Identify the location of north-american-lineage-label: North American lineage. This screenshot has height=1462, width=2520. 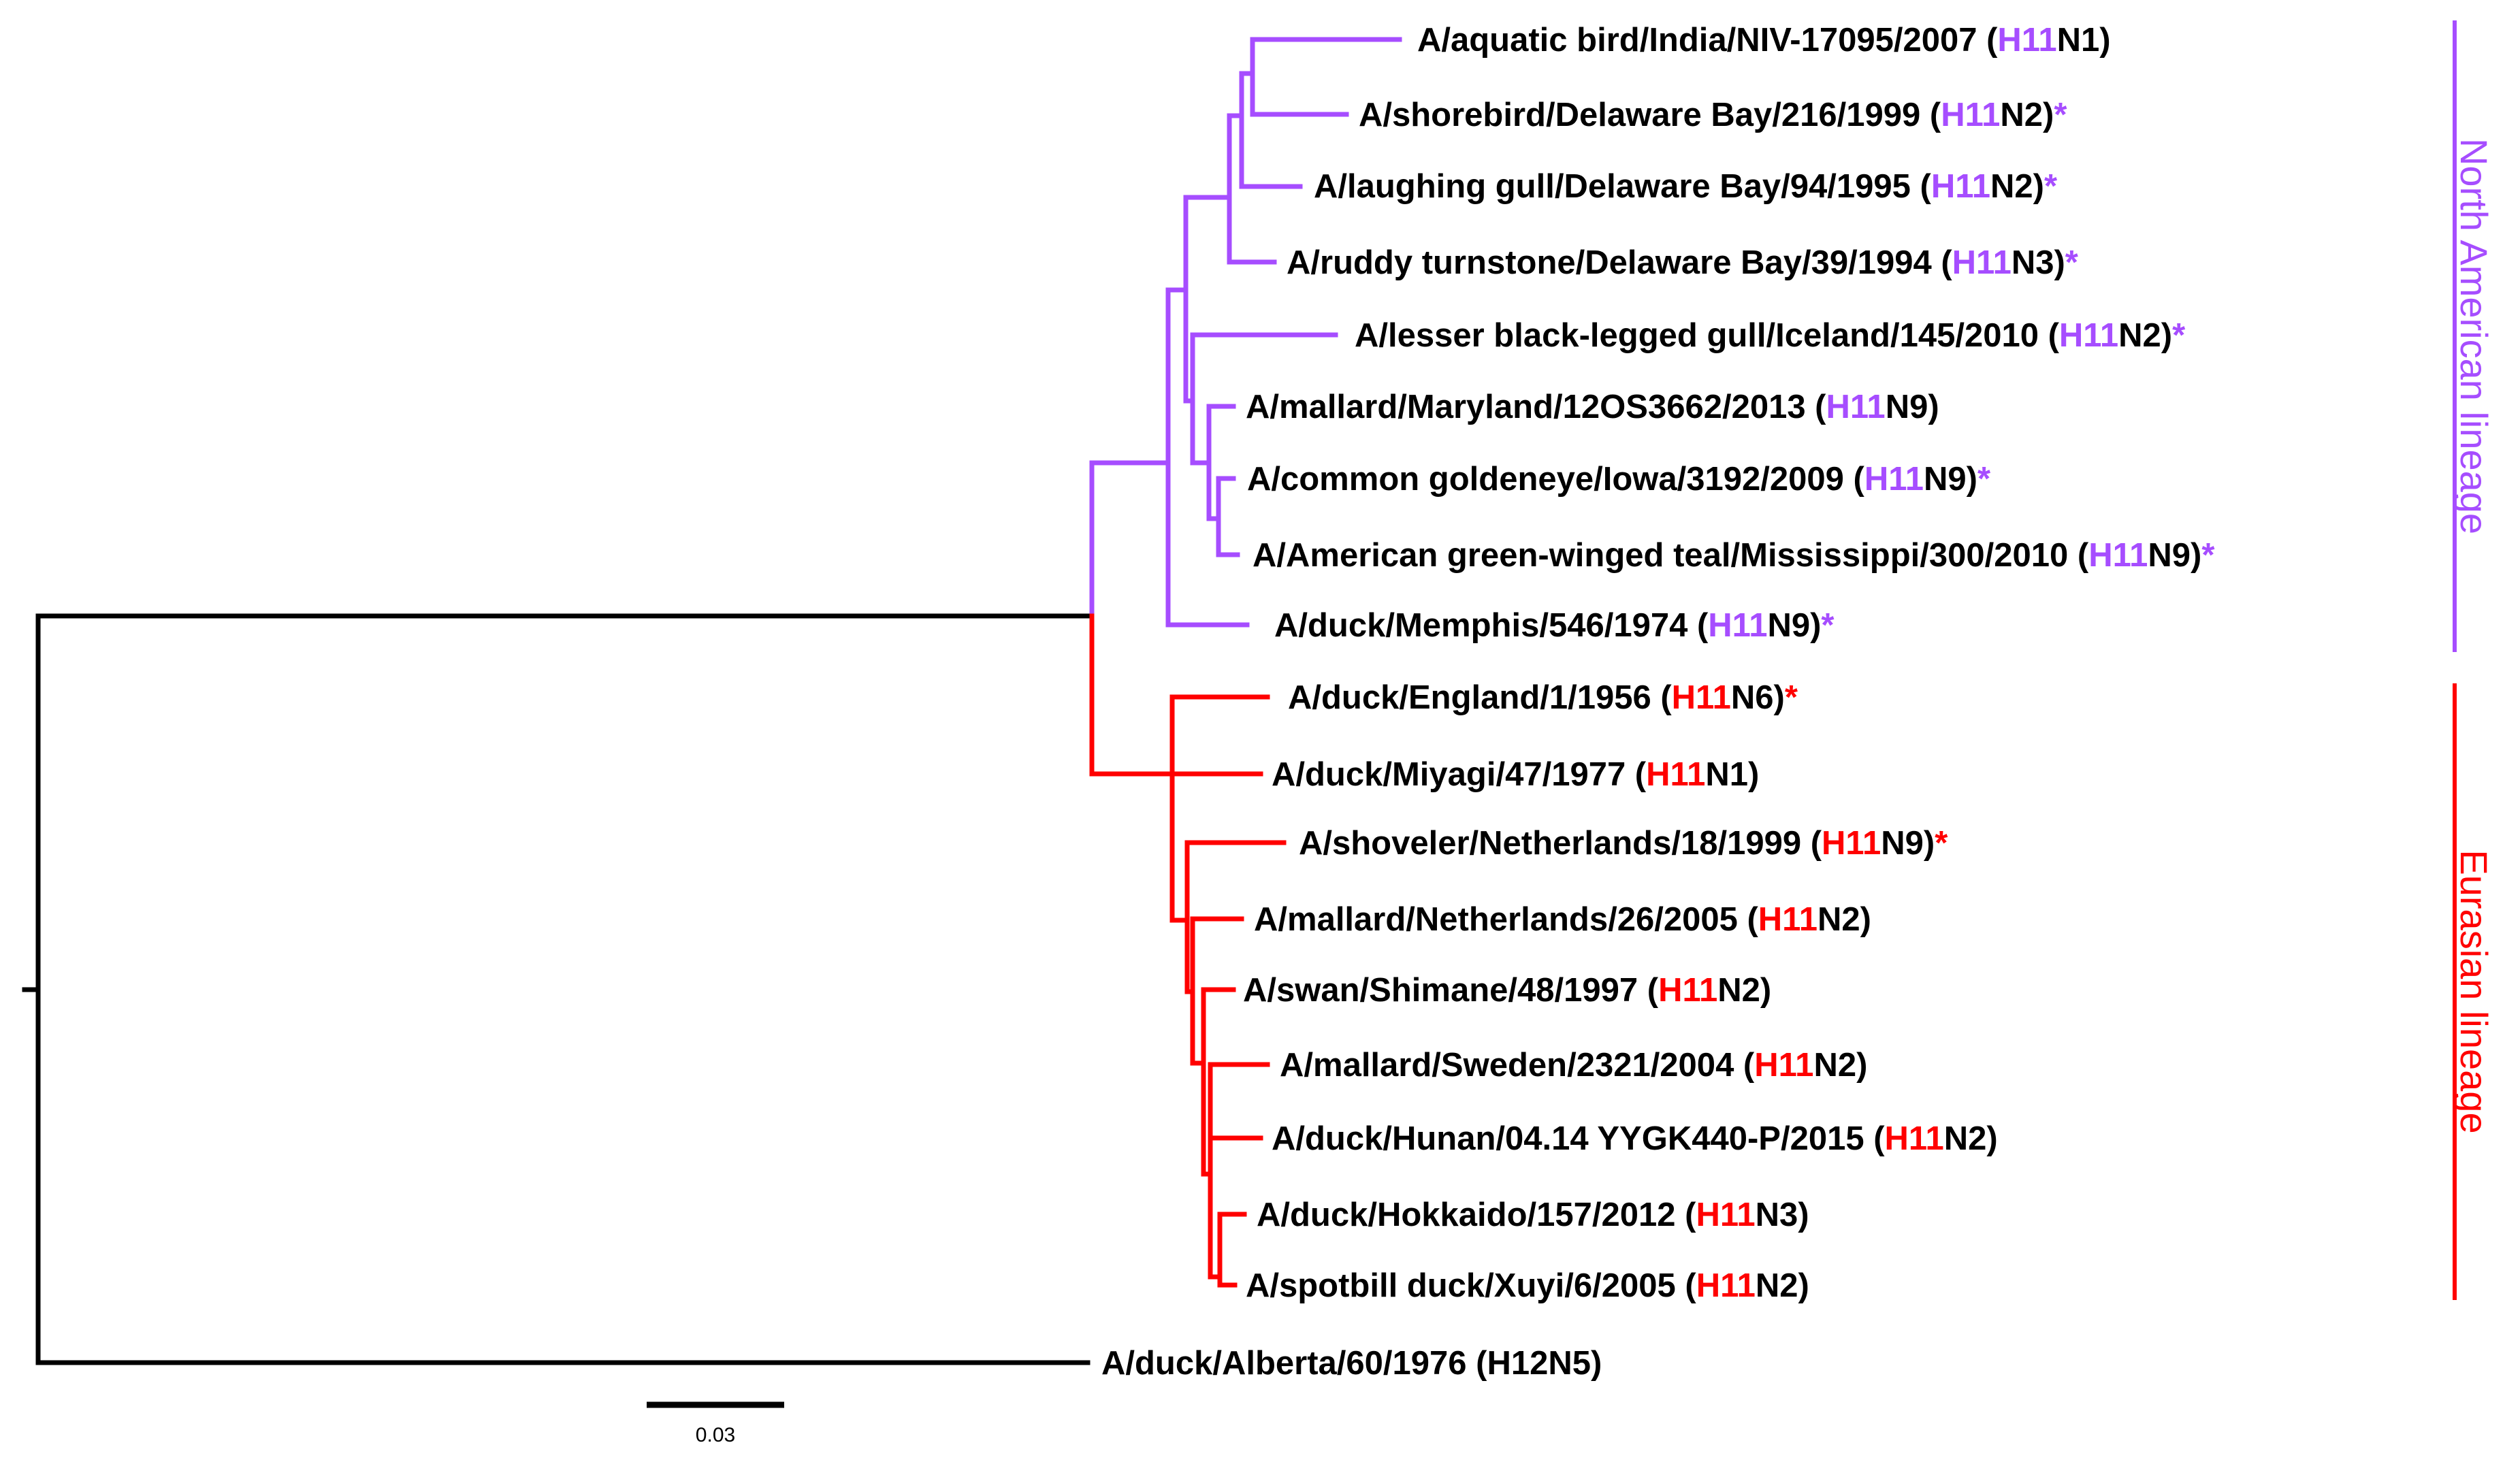
(2474, 336).